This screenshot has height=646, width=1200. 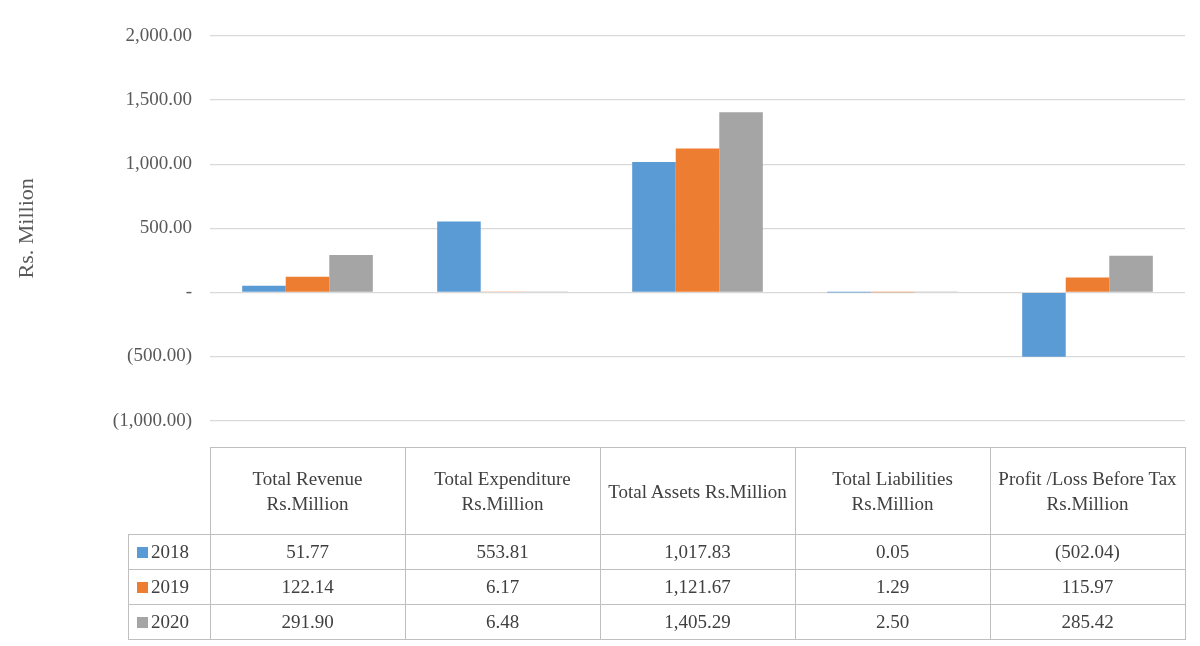 I want to click on data-label: 553.81, so click(x=502, y=552).